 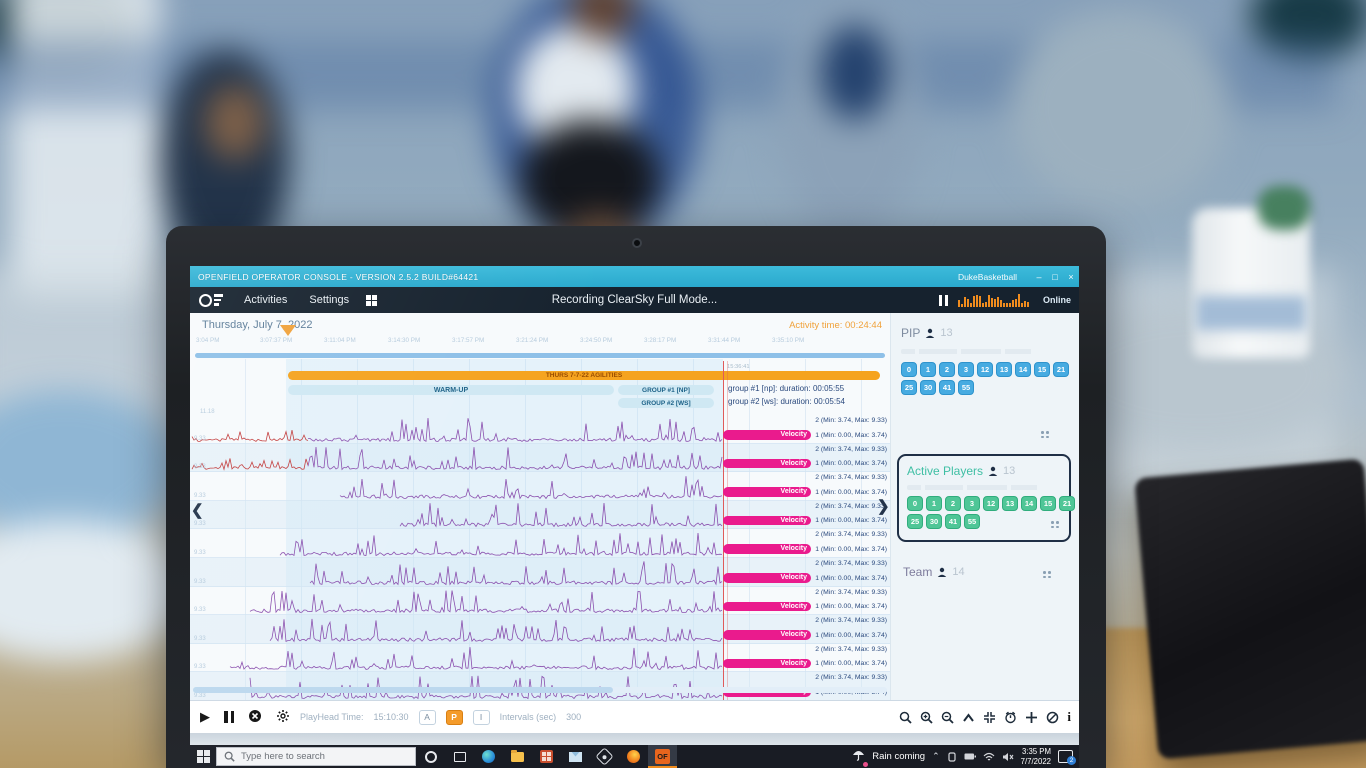 I want to click on wifi-icon, so click(x=989, y=757).